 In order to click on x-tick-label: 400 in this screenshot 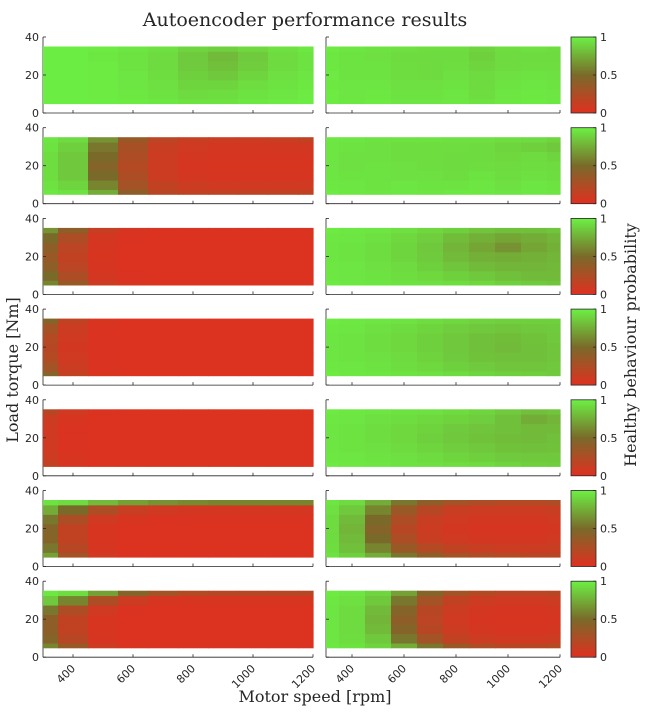, I will do `click(66, 674)`.